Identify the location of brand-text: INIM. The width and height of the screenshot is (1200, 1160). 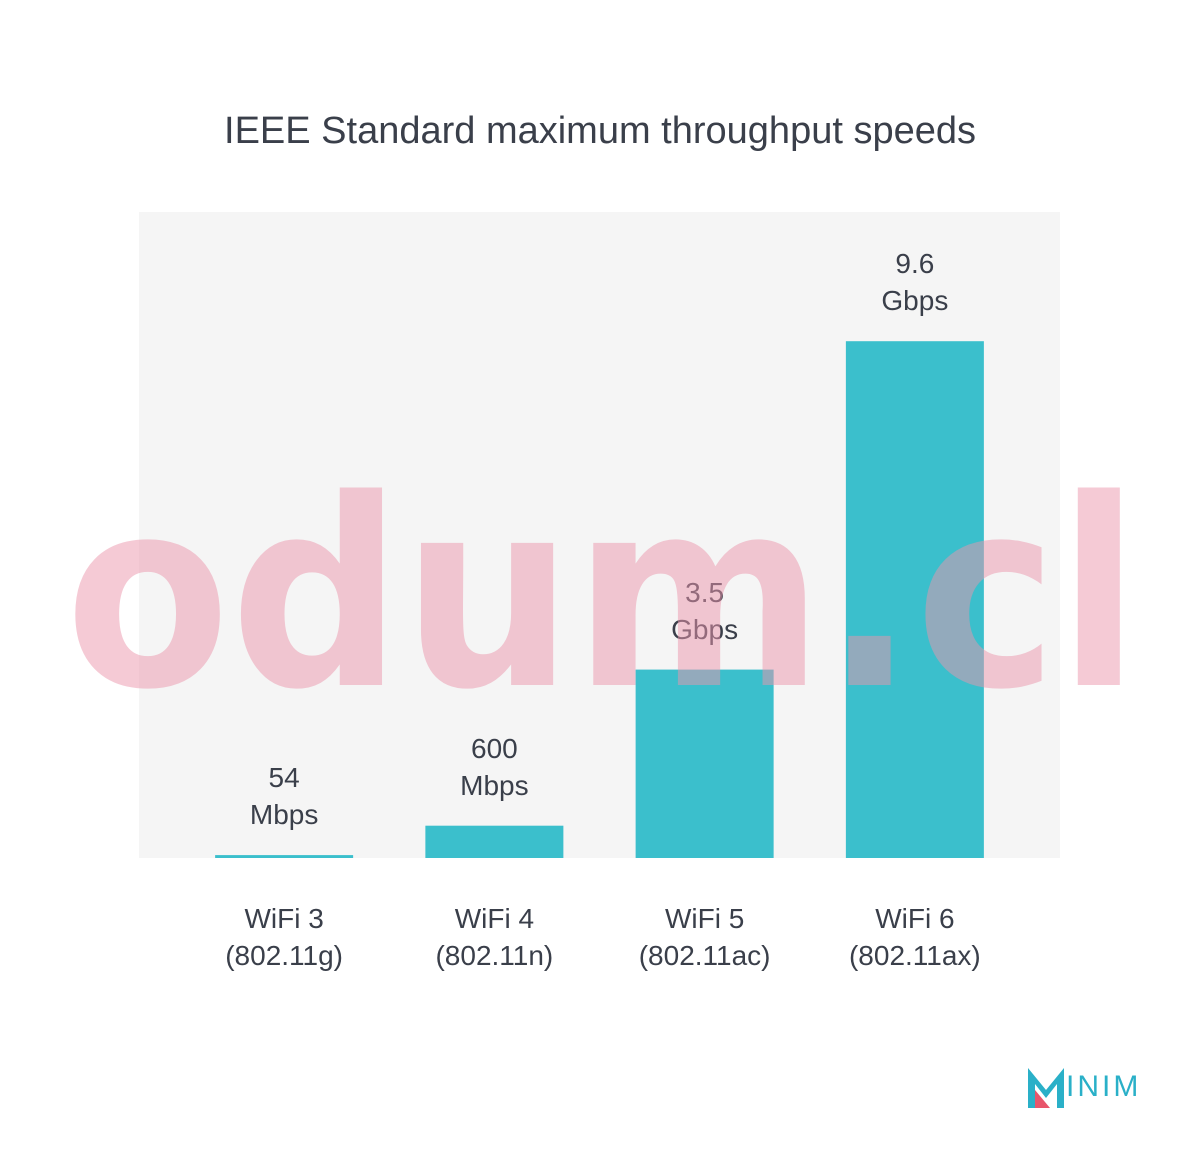
(1104, 1086).